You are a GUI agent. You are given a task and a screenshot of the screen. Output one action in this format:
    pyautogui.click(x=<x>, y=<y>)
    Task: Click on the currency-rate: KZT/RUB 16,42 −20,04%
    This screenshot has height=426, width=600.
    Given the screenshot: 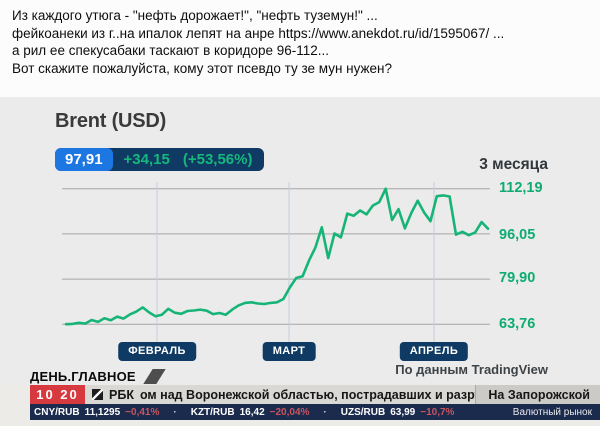 What is the action you would take?
    pyautogui.click(x=250, y=412)
    